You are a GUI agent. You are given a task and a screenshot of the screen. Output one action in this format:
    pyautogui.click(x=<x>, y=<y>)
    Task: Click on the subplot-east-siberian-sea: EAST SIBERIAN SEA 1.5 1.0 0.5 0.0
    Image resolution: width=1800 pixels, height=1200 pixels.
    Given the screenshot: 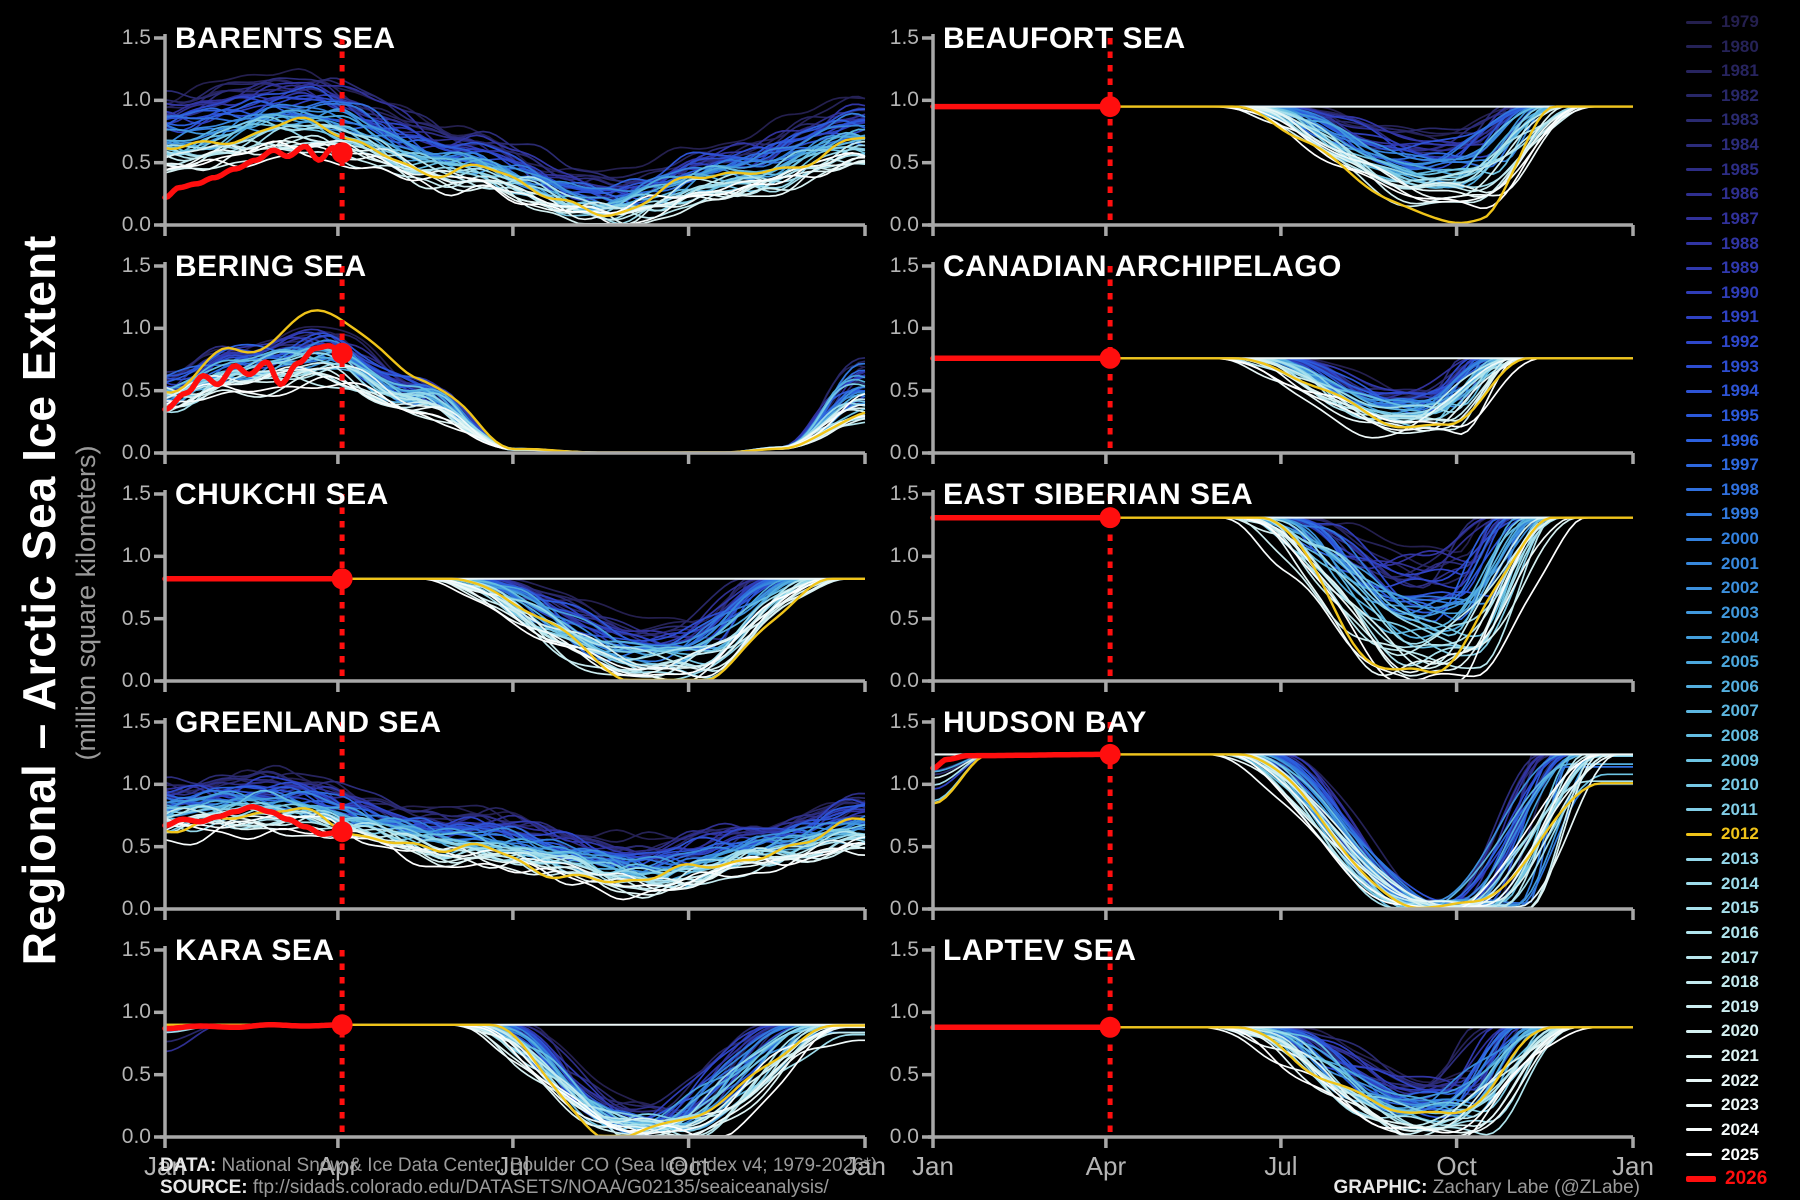 What is the action you would take?
    pyautogui.click(x=1262, y=585)
    